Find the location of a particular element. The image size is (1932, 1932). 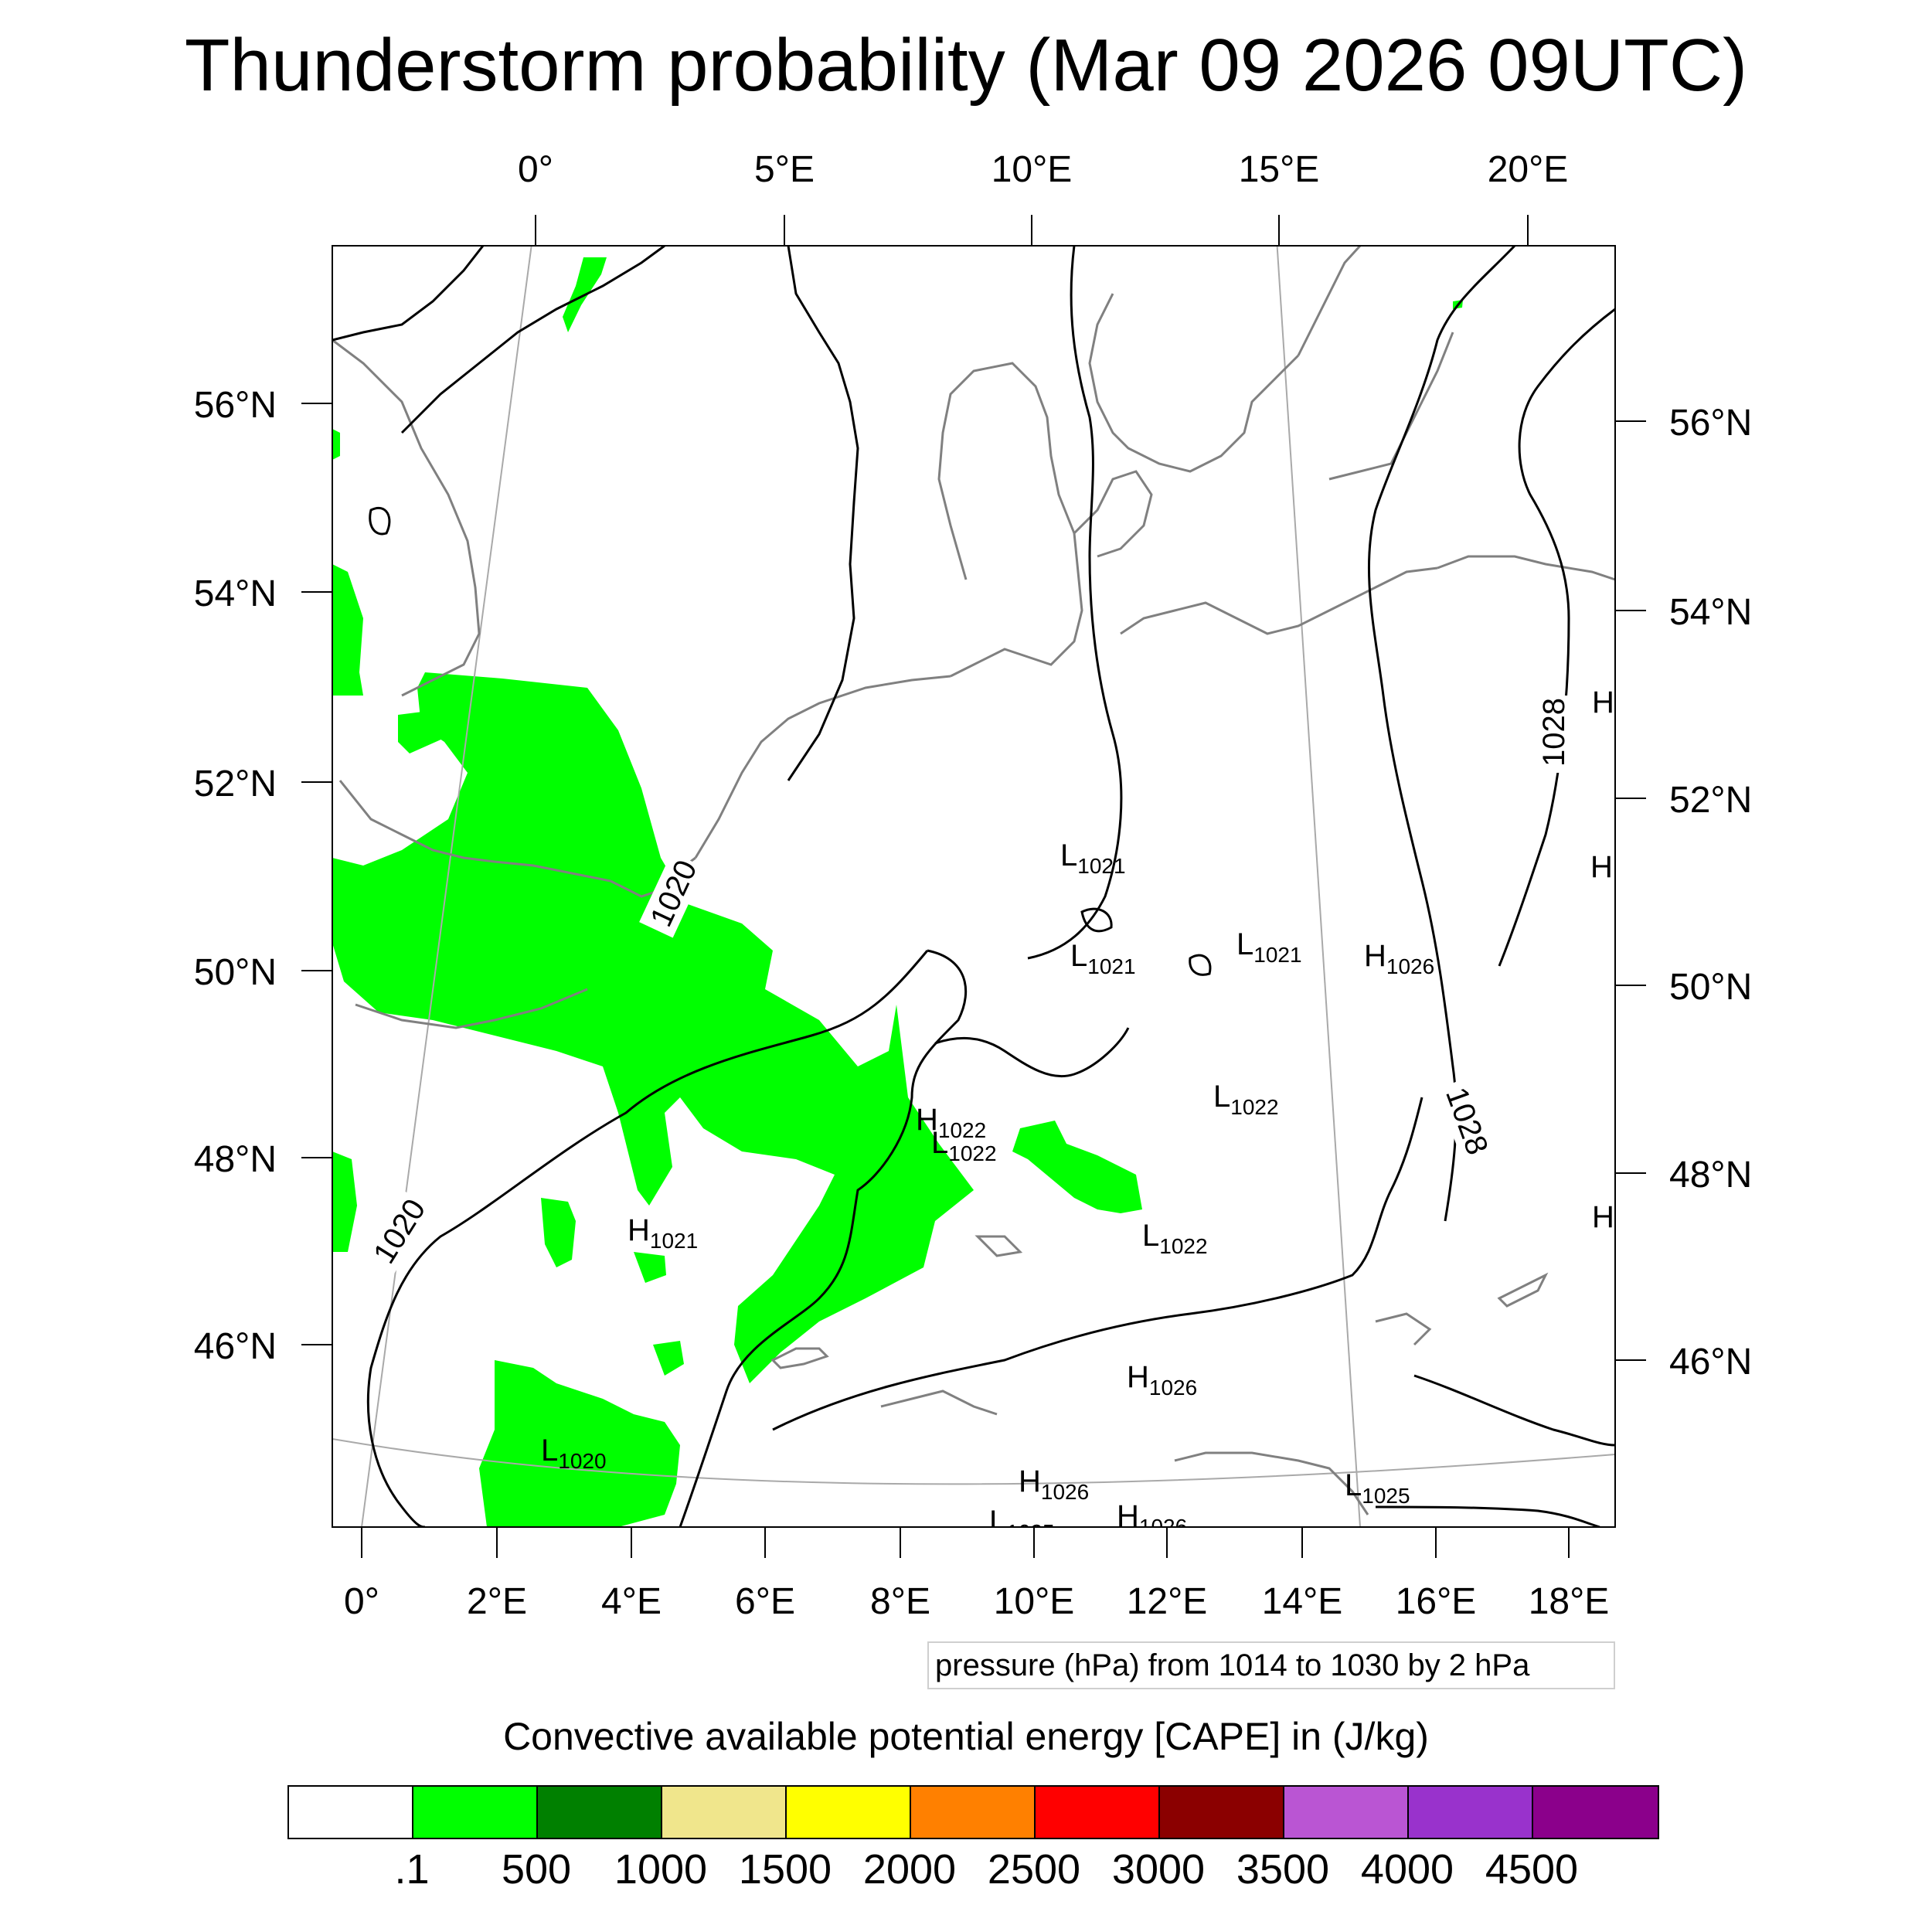

coast-adriatic is located at coordinates (1271, 1483).